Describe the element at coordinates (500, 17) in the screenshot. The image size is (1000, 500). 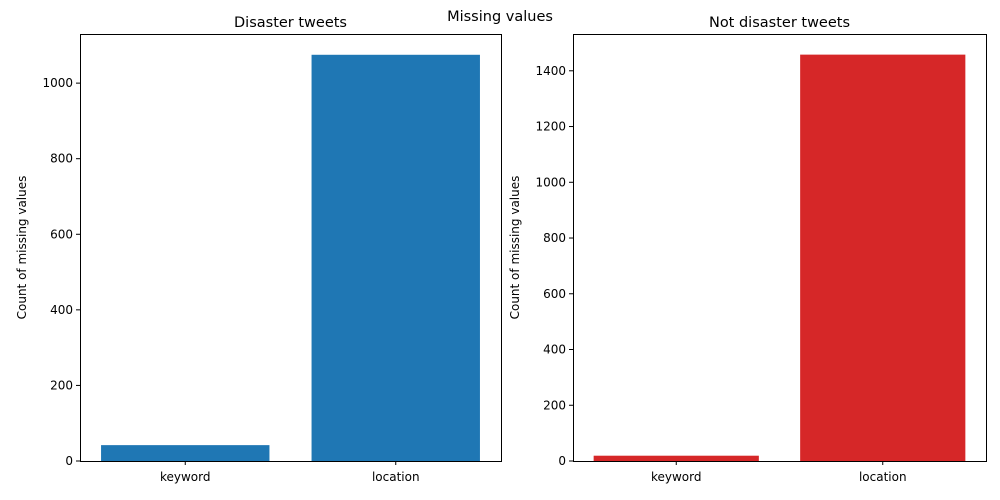
I see `figure-suptitle: Missing values` at that location.